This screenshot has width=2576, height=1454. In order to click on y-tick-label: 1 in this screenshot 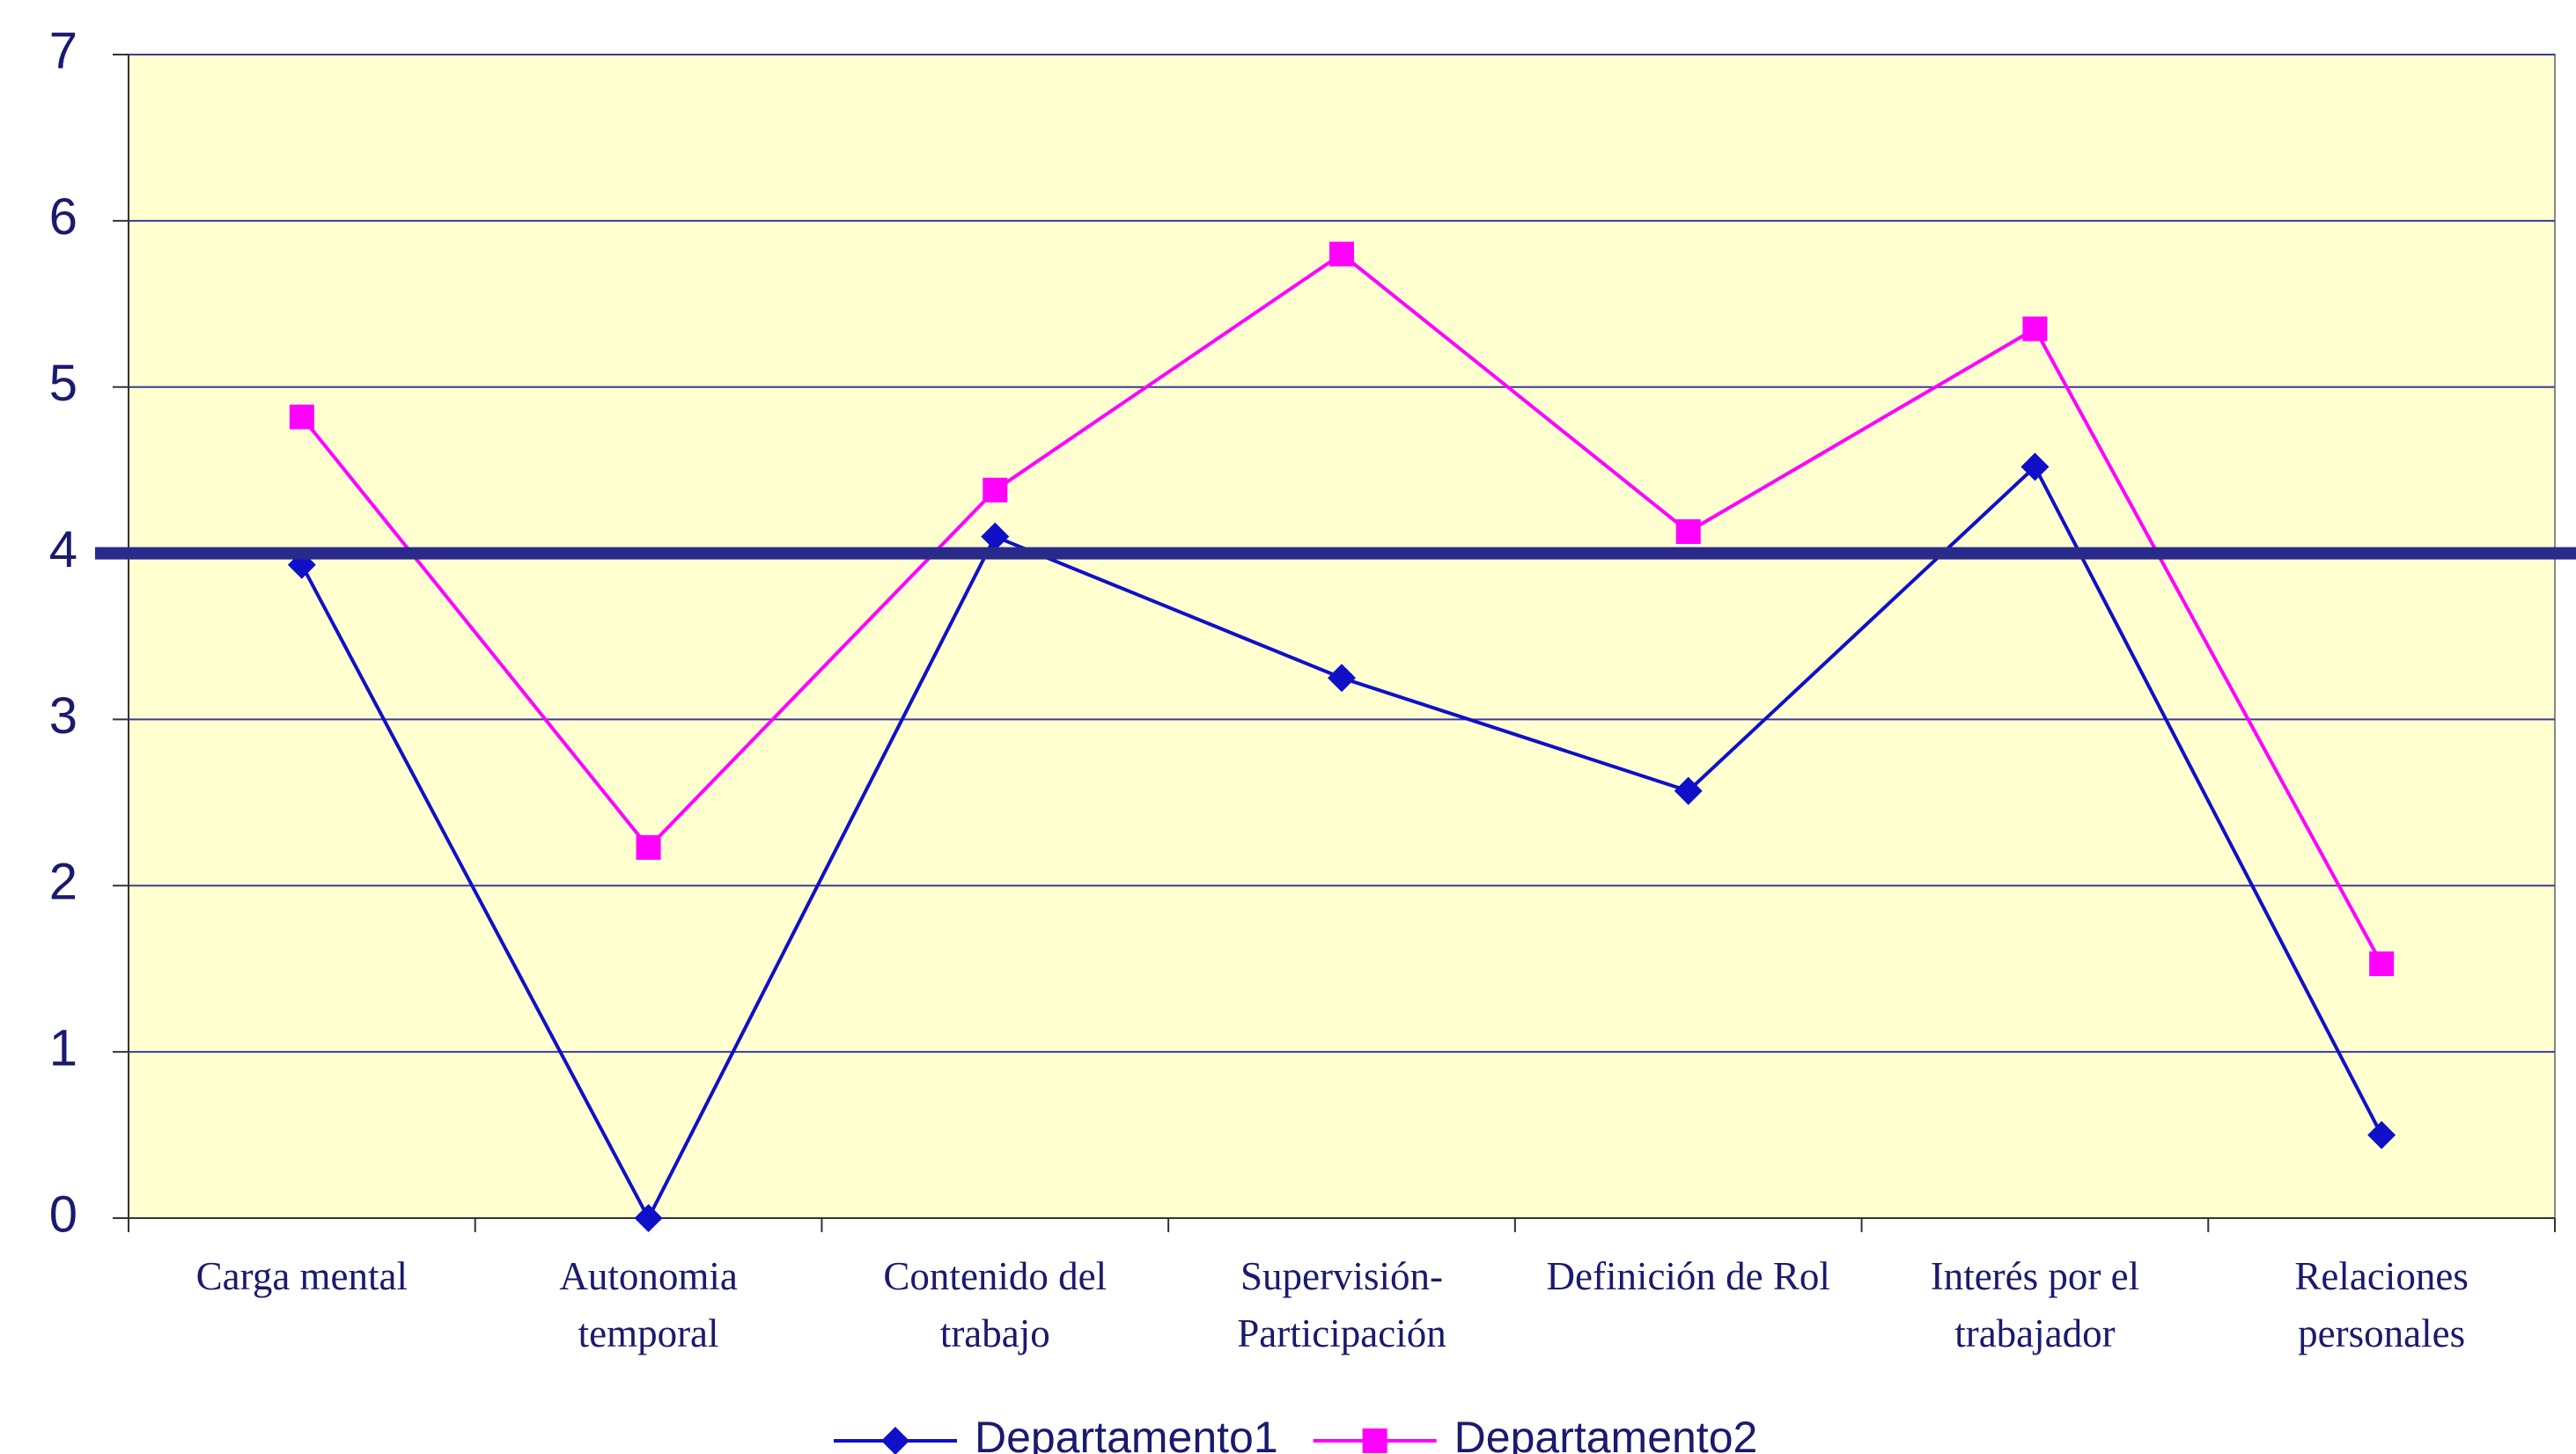, I will do `click(63, 1047)`.